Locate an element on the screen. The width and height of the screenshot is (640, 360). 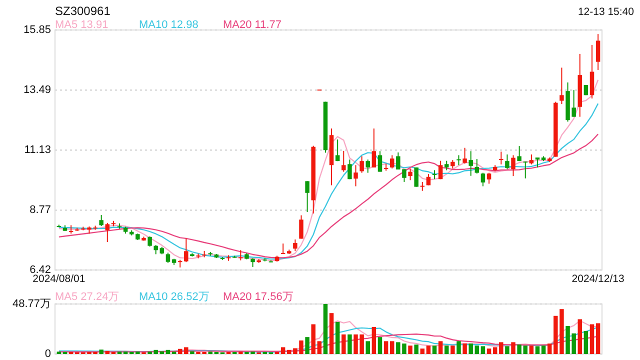
y-tick-label: 0 is located at coordinates (47, 354).